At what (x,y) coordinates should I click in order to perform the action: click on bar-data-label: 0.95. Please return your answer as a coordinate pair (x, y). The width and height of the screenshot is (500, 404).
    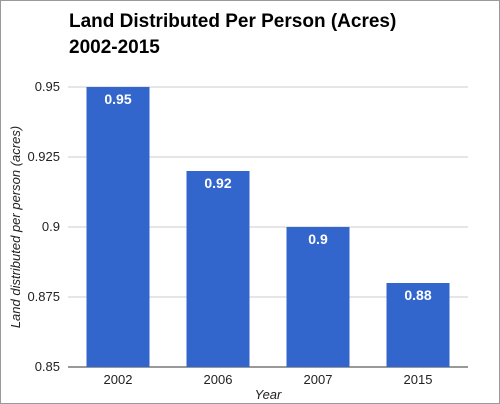
    Looking at the image, I should click on (117, 99).